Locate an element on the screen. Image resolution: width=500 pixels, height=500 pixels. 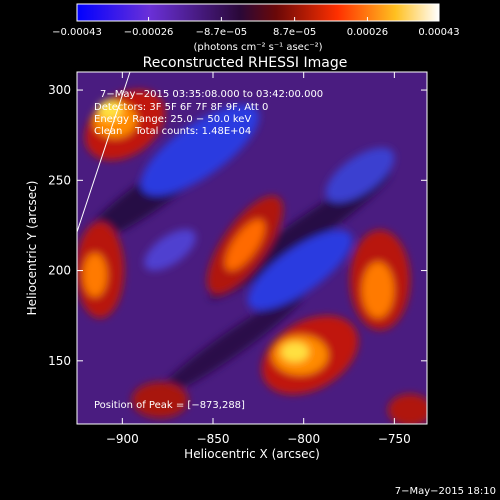
info-line-detectors: Detectors: 3F 5F 6F 7F 8F 9F, Att 0 is located at coordinates (181, 107).